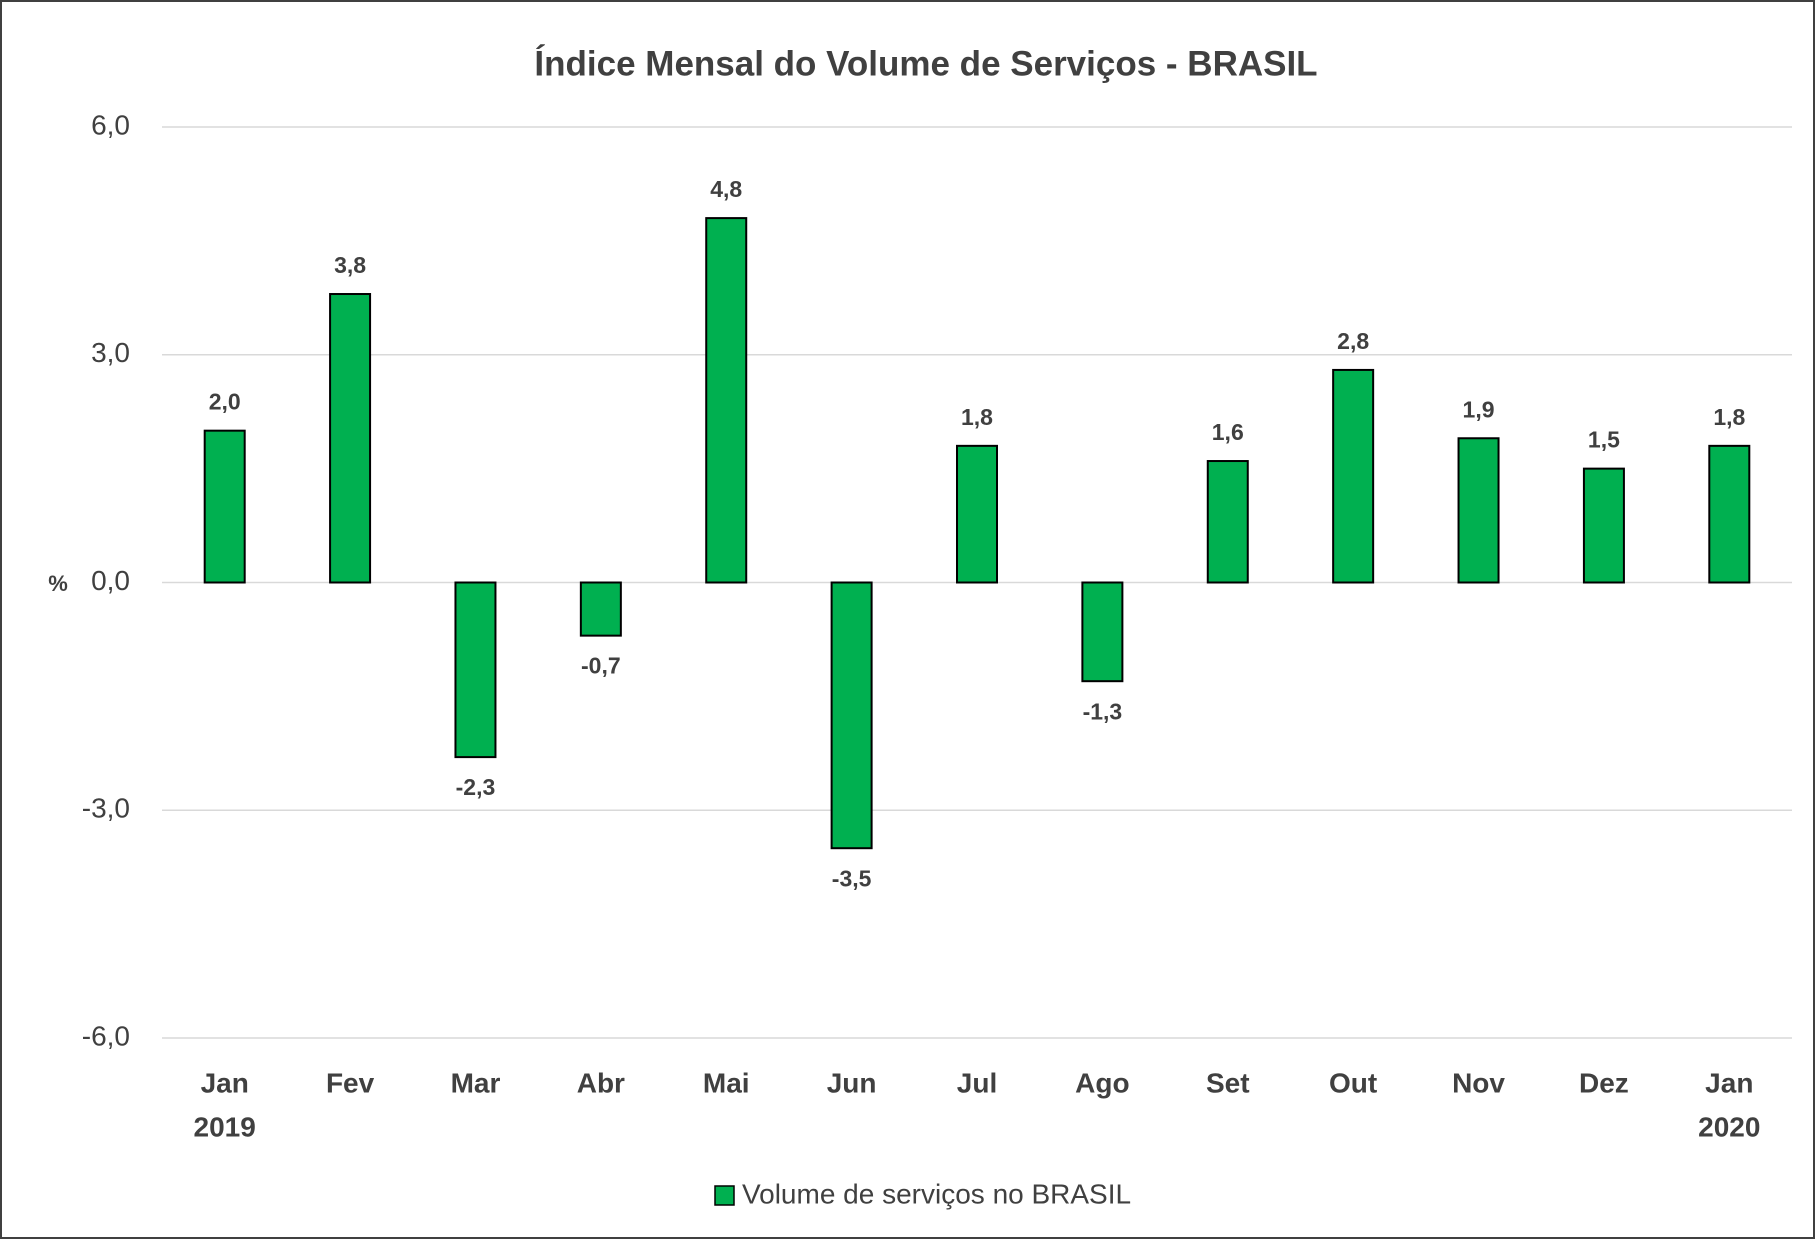 The width and height of the screenshot is (1815, 1244). Describe the element at coordinates (601, 666) in the screenshot. I see `data-label: -0,7` at that location.